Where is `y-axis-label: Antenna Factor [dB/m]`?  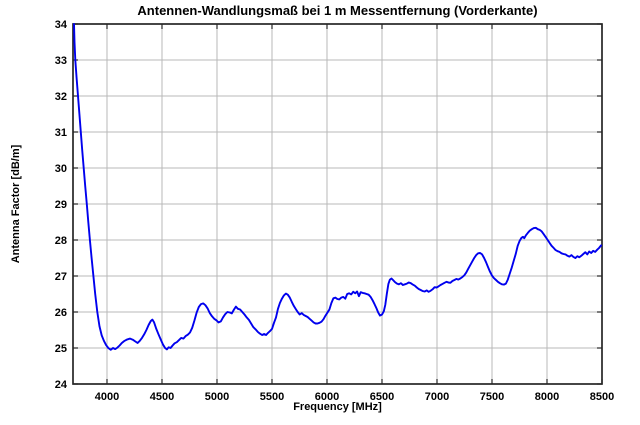
y-axis-label: Antenna Factor [dB/m] is located at coordinates (16, 204).